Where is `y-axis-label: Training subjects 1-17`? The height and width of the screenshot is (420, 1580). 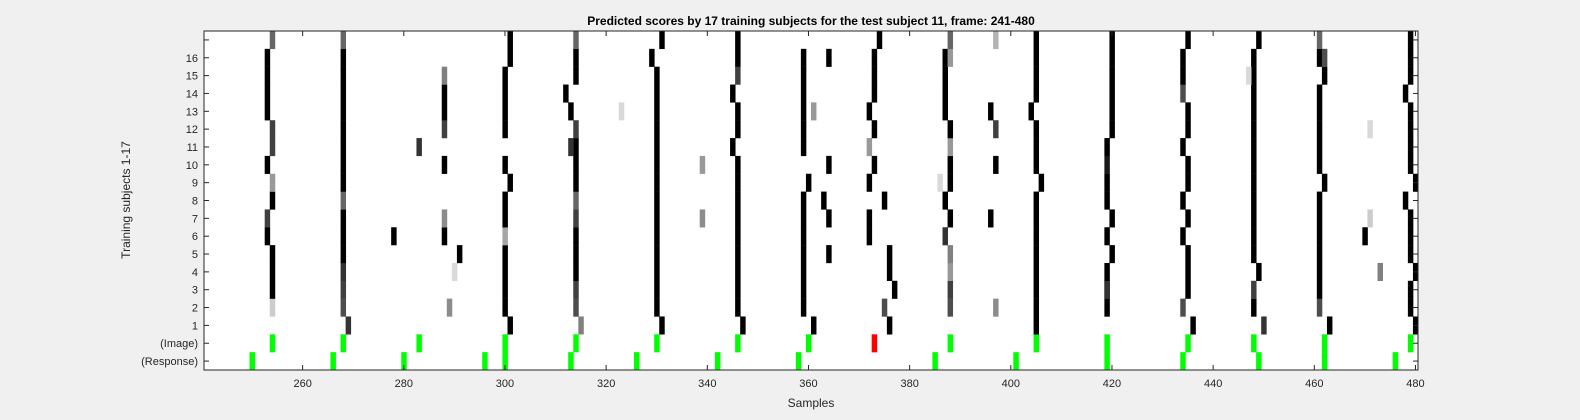 y-axis-label: Training subjects 1-17 is located at coordinates (126, 200).